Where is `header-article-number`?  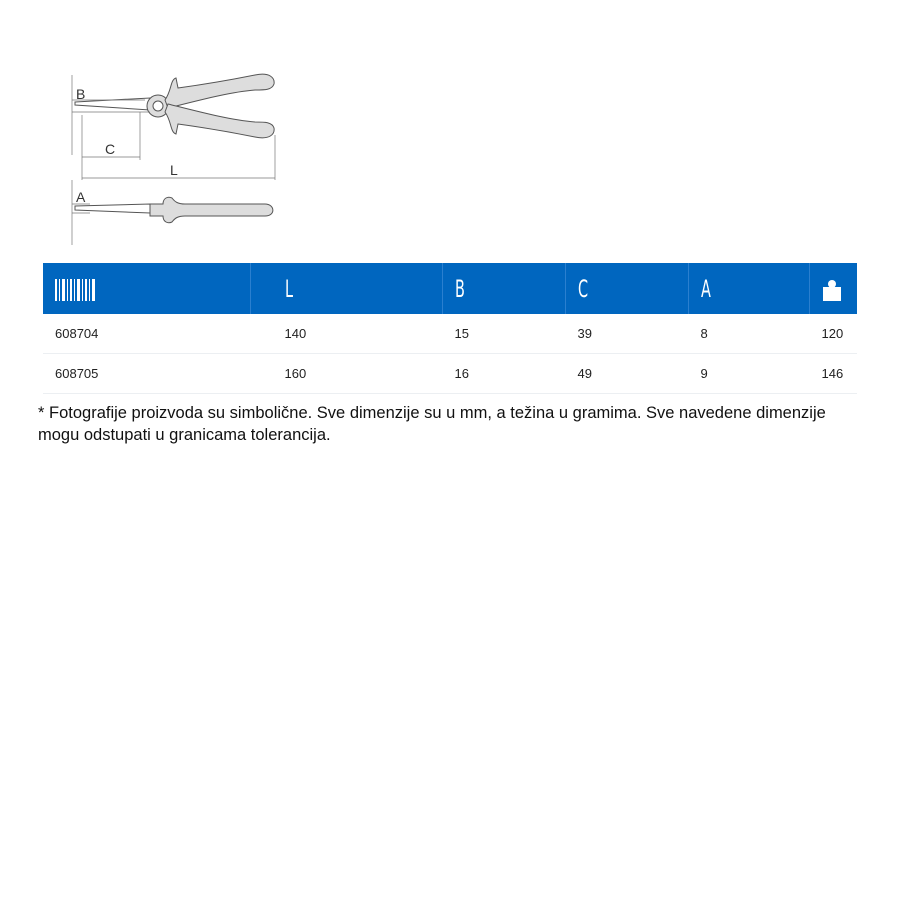 header-article-number is located at coordinates (147, 288).